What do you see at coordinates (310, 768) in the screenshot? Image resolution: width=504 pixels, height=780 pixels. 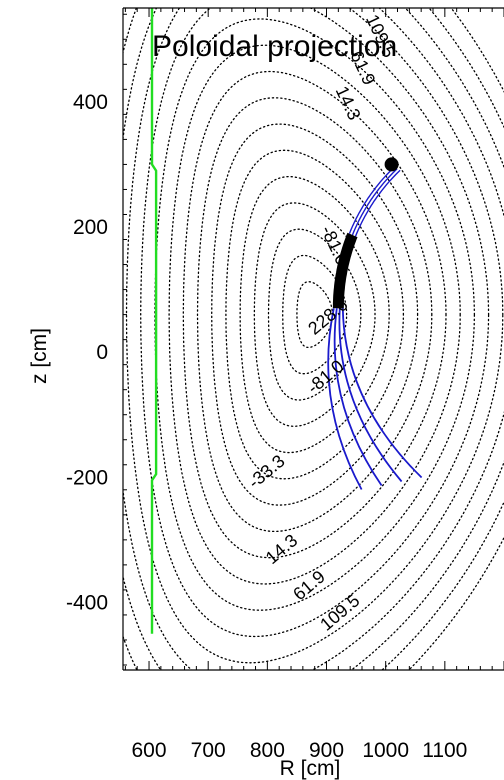 I see `x-axis-label: R [cm]` at bounding box center [310, 768].